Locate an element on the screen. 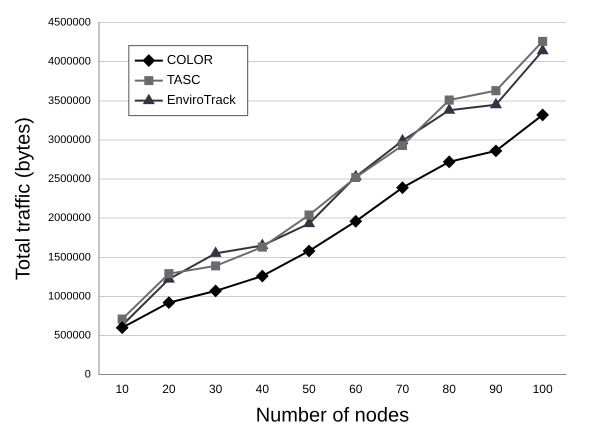 The image size is (589, 440). x-tick-label: 60 is located at coordinates (356, 389).